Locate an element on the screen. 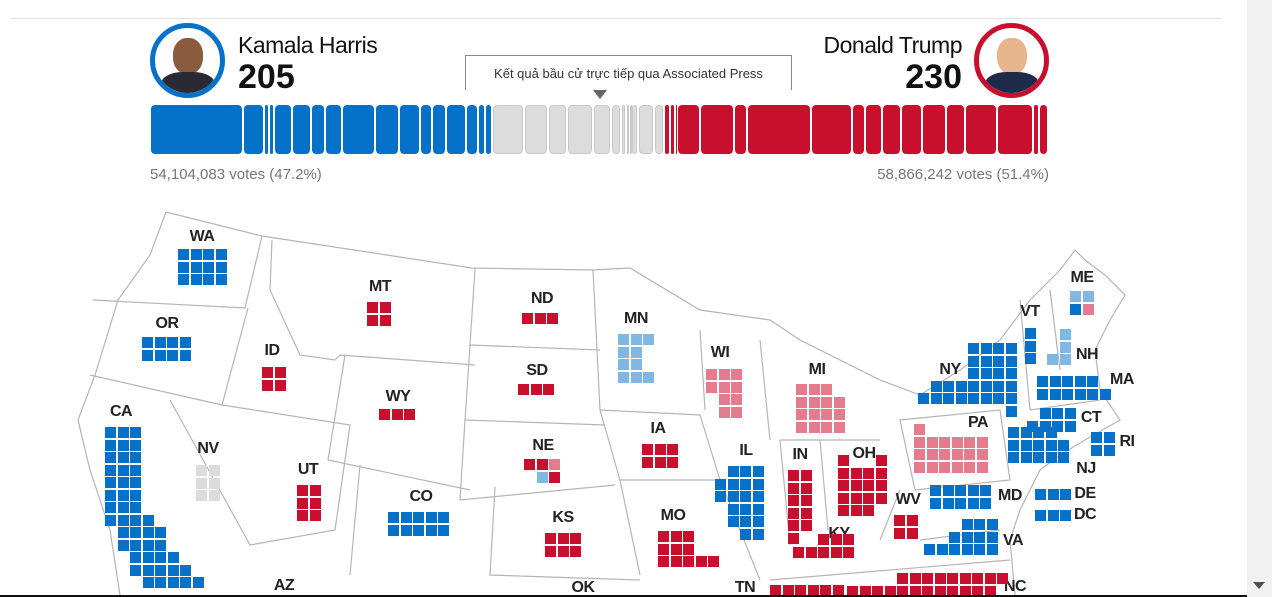 The height and width of the screenshot is (597, 1272). electoral-vote-cell-vt is located at coordinates (1030, 333).